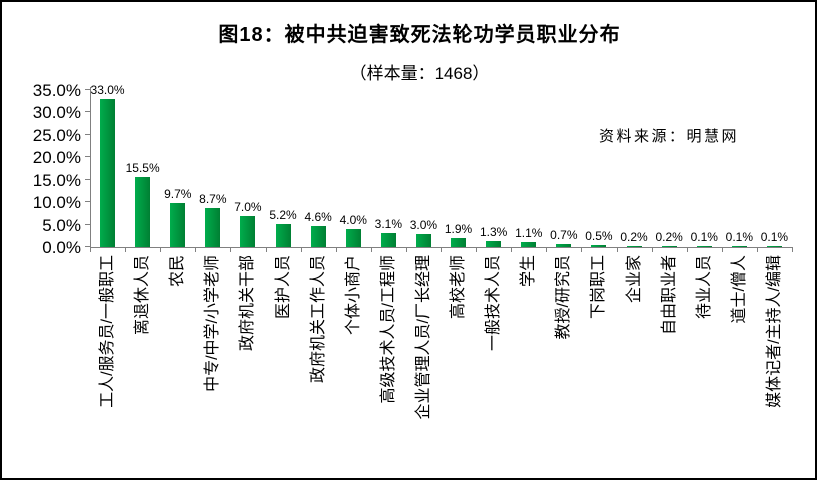 Image resolution: width=817 pixels, height=480 pixels. Describe the element at coordinates (529, 271) in the screenshot. I see `category-label-text: 学生` at that location.